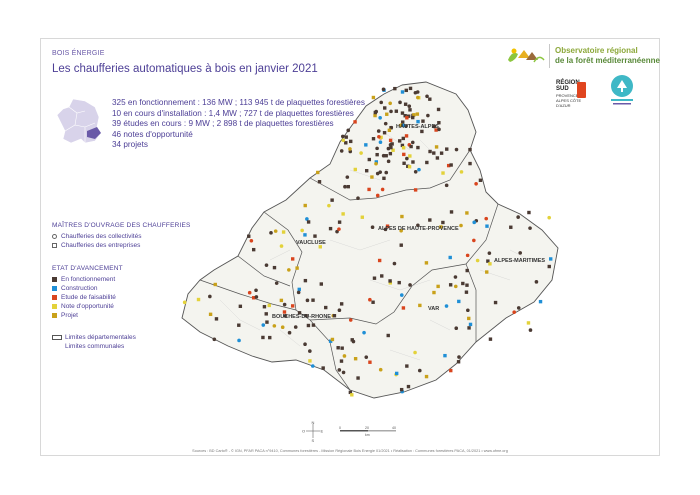 The height and width of the screenshot is (495, 700). What do you see at coordinates (87, 268) in the screenshot?
I see `legend-status-title: ETAT D'AVANCEMENT` at bounding box center [87, 268].